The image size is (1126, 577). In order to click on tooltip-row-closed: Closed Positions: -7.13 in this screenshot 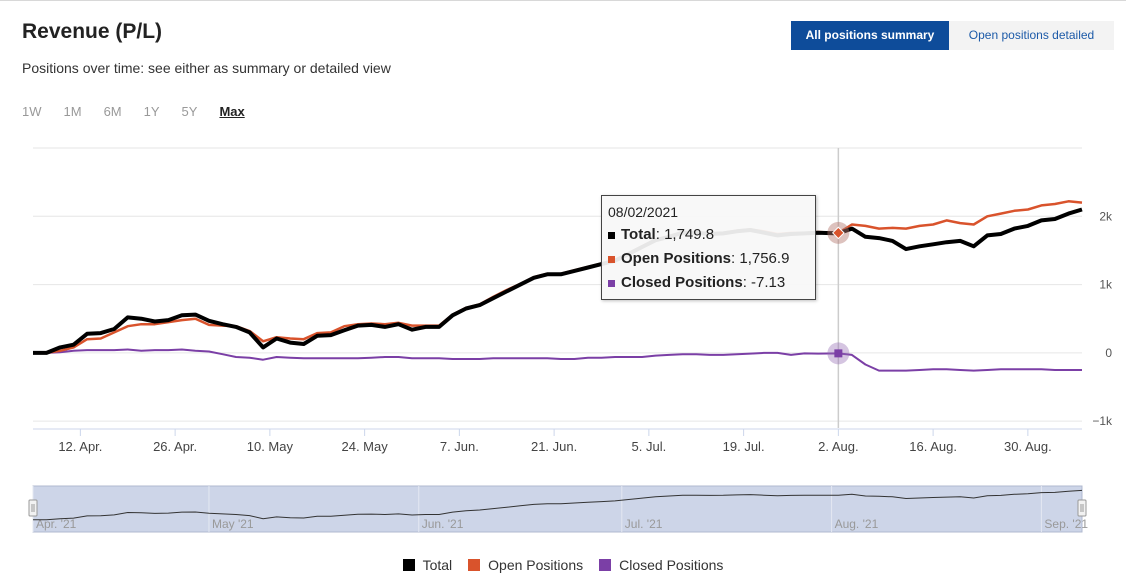, I will do `click(708, 283)`.